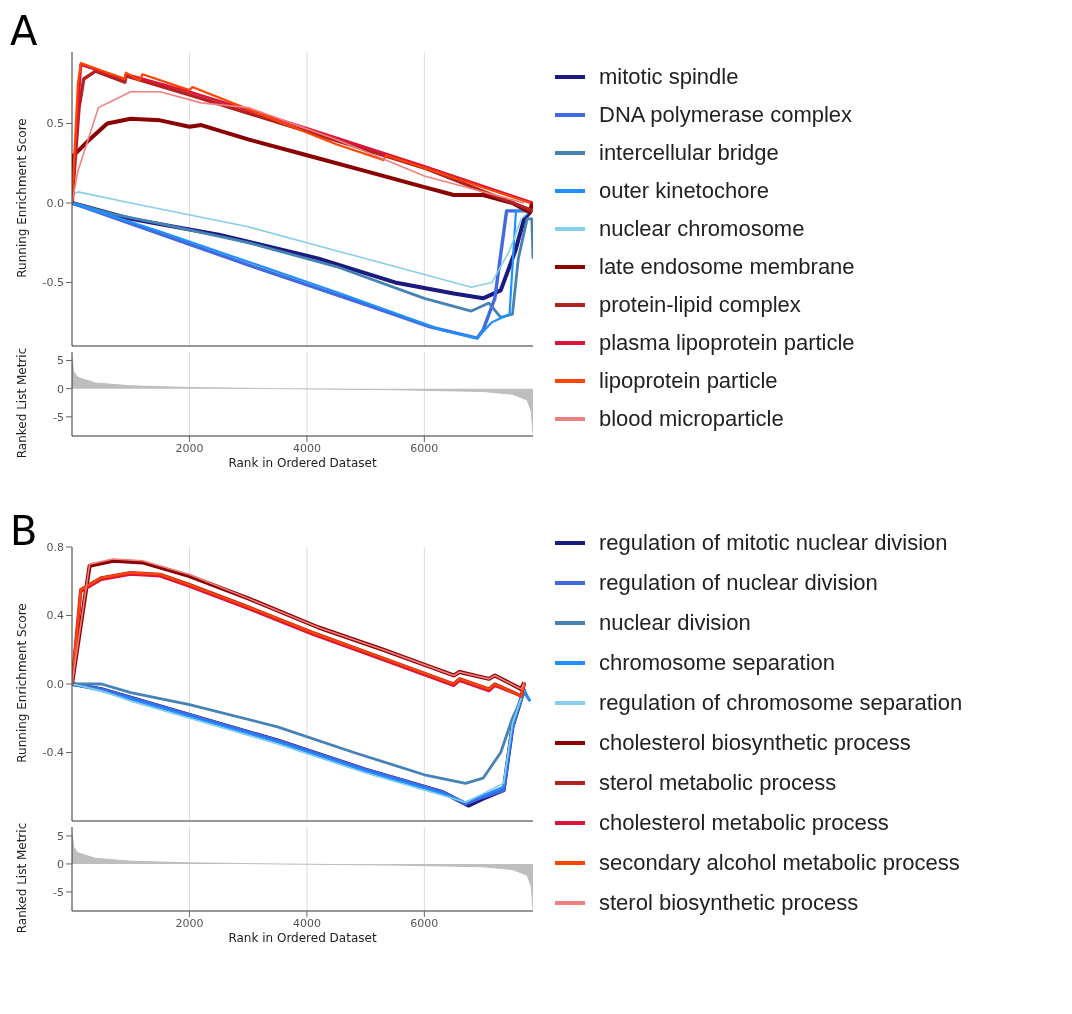  I want to click on chart-title: A, so click(24, 31).